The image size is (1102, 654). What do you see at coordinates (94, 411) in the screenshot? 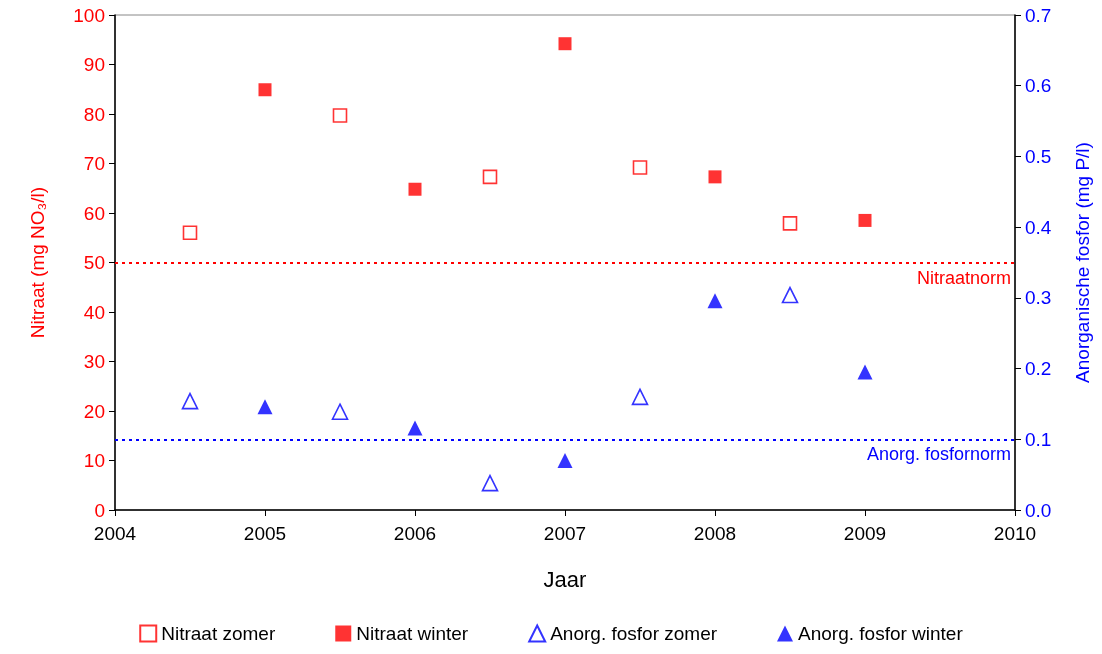
I see `y-tick-label: 20` at bounding box center [94, 411].